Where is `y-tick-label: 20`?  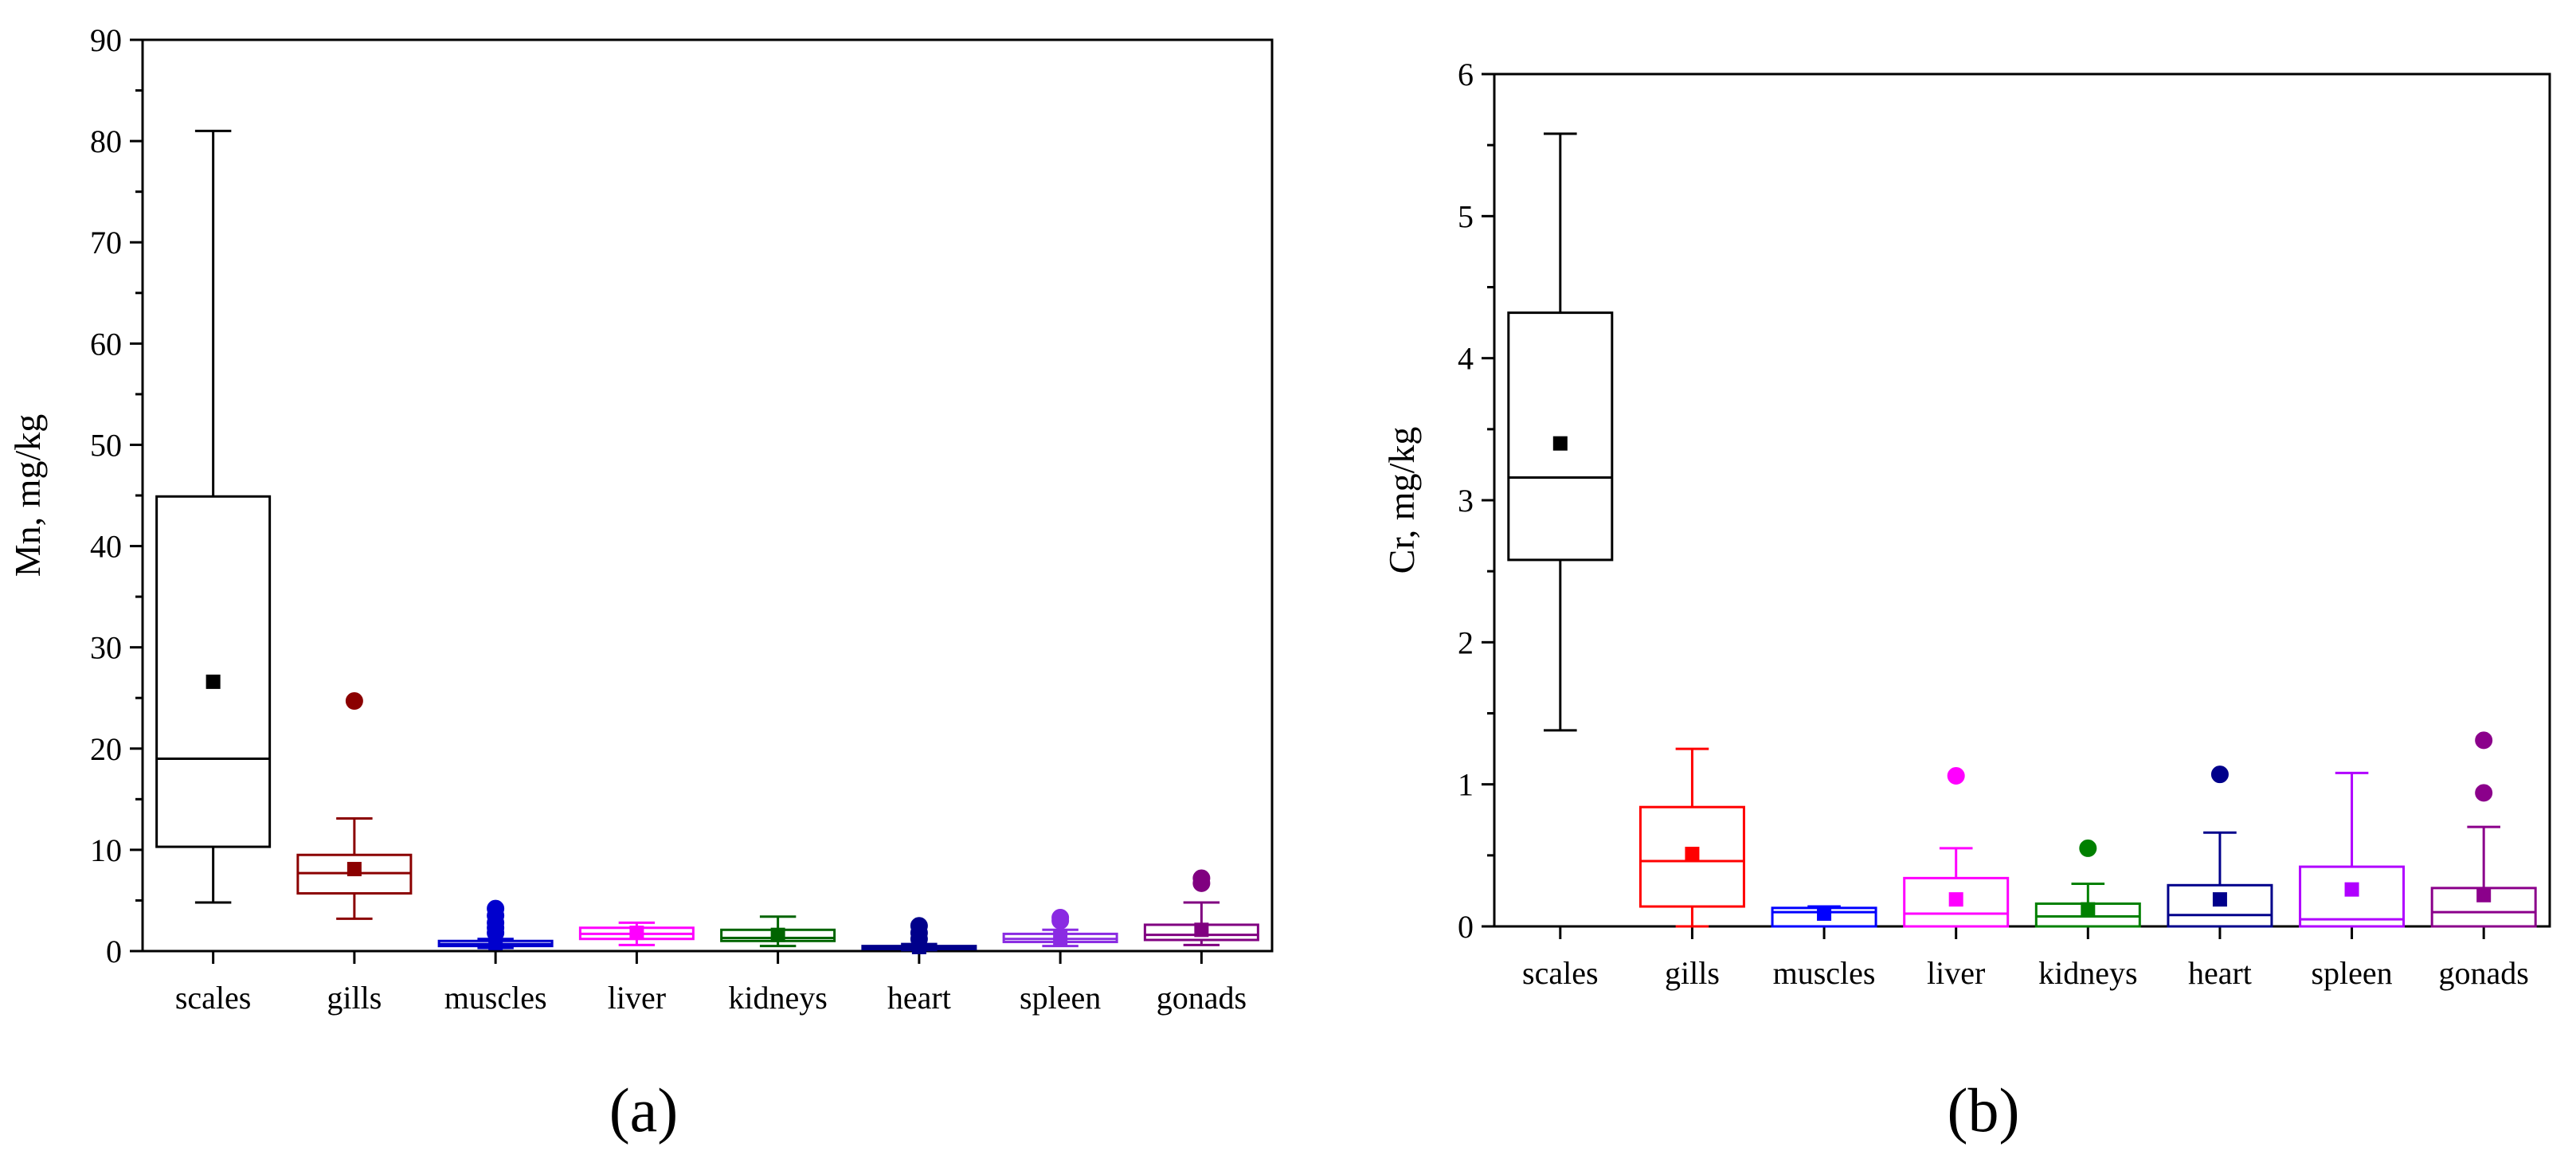 y-tick-label: 20 is located at coordinates (106, 749).